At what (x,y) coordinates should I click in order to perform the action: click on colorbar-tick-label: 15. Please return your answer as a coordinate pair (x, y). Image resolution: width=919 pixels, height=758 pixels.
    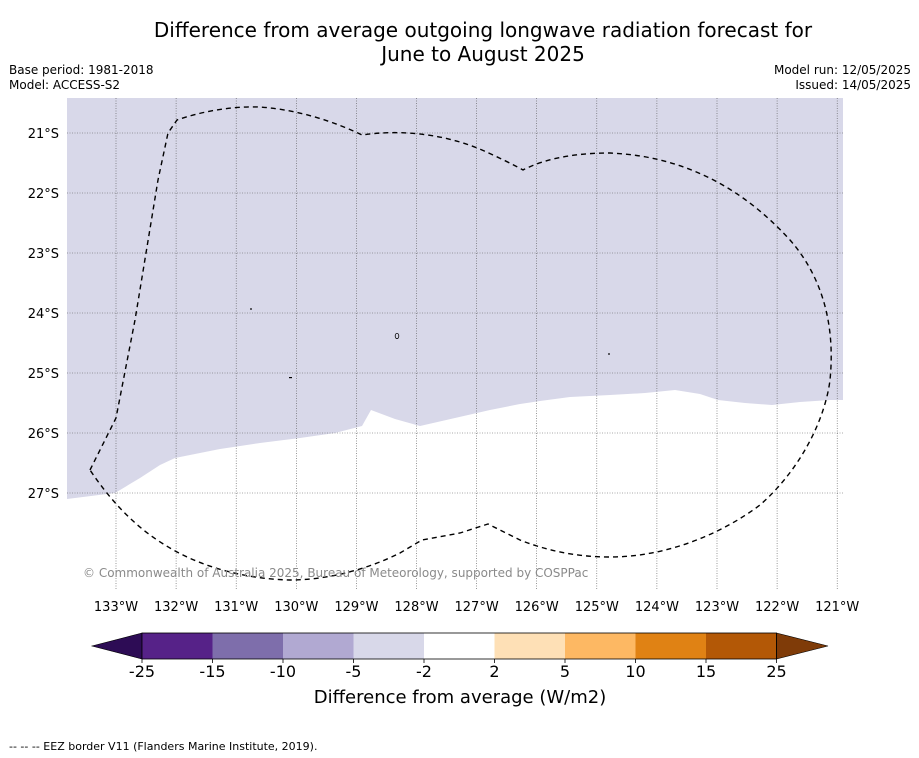
    Looking at the image, I should click on (706, 671).